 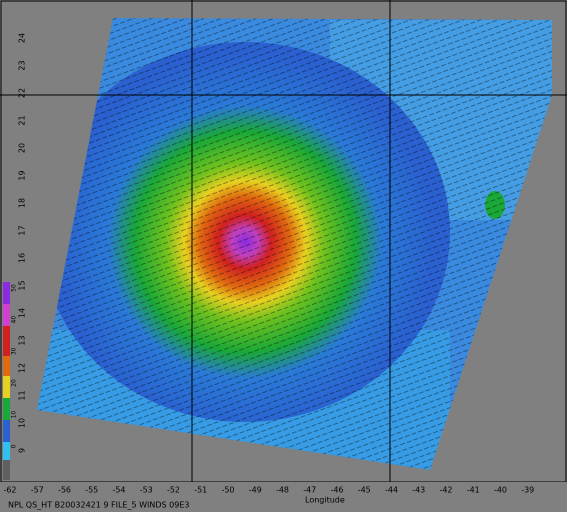 What do you see at coordinates (118, 490) in the screenshot?
I see `x-tick-label: -54` at bounding box center [118, 490].